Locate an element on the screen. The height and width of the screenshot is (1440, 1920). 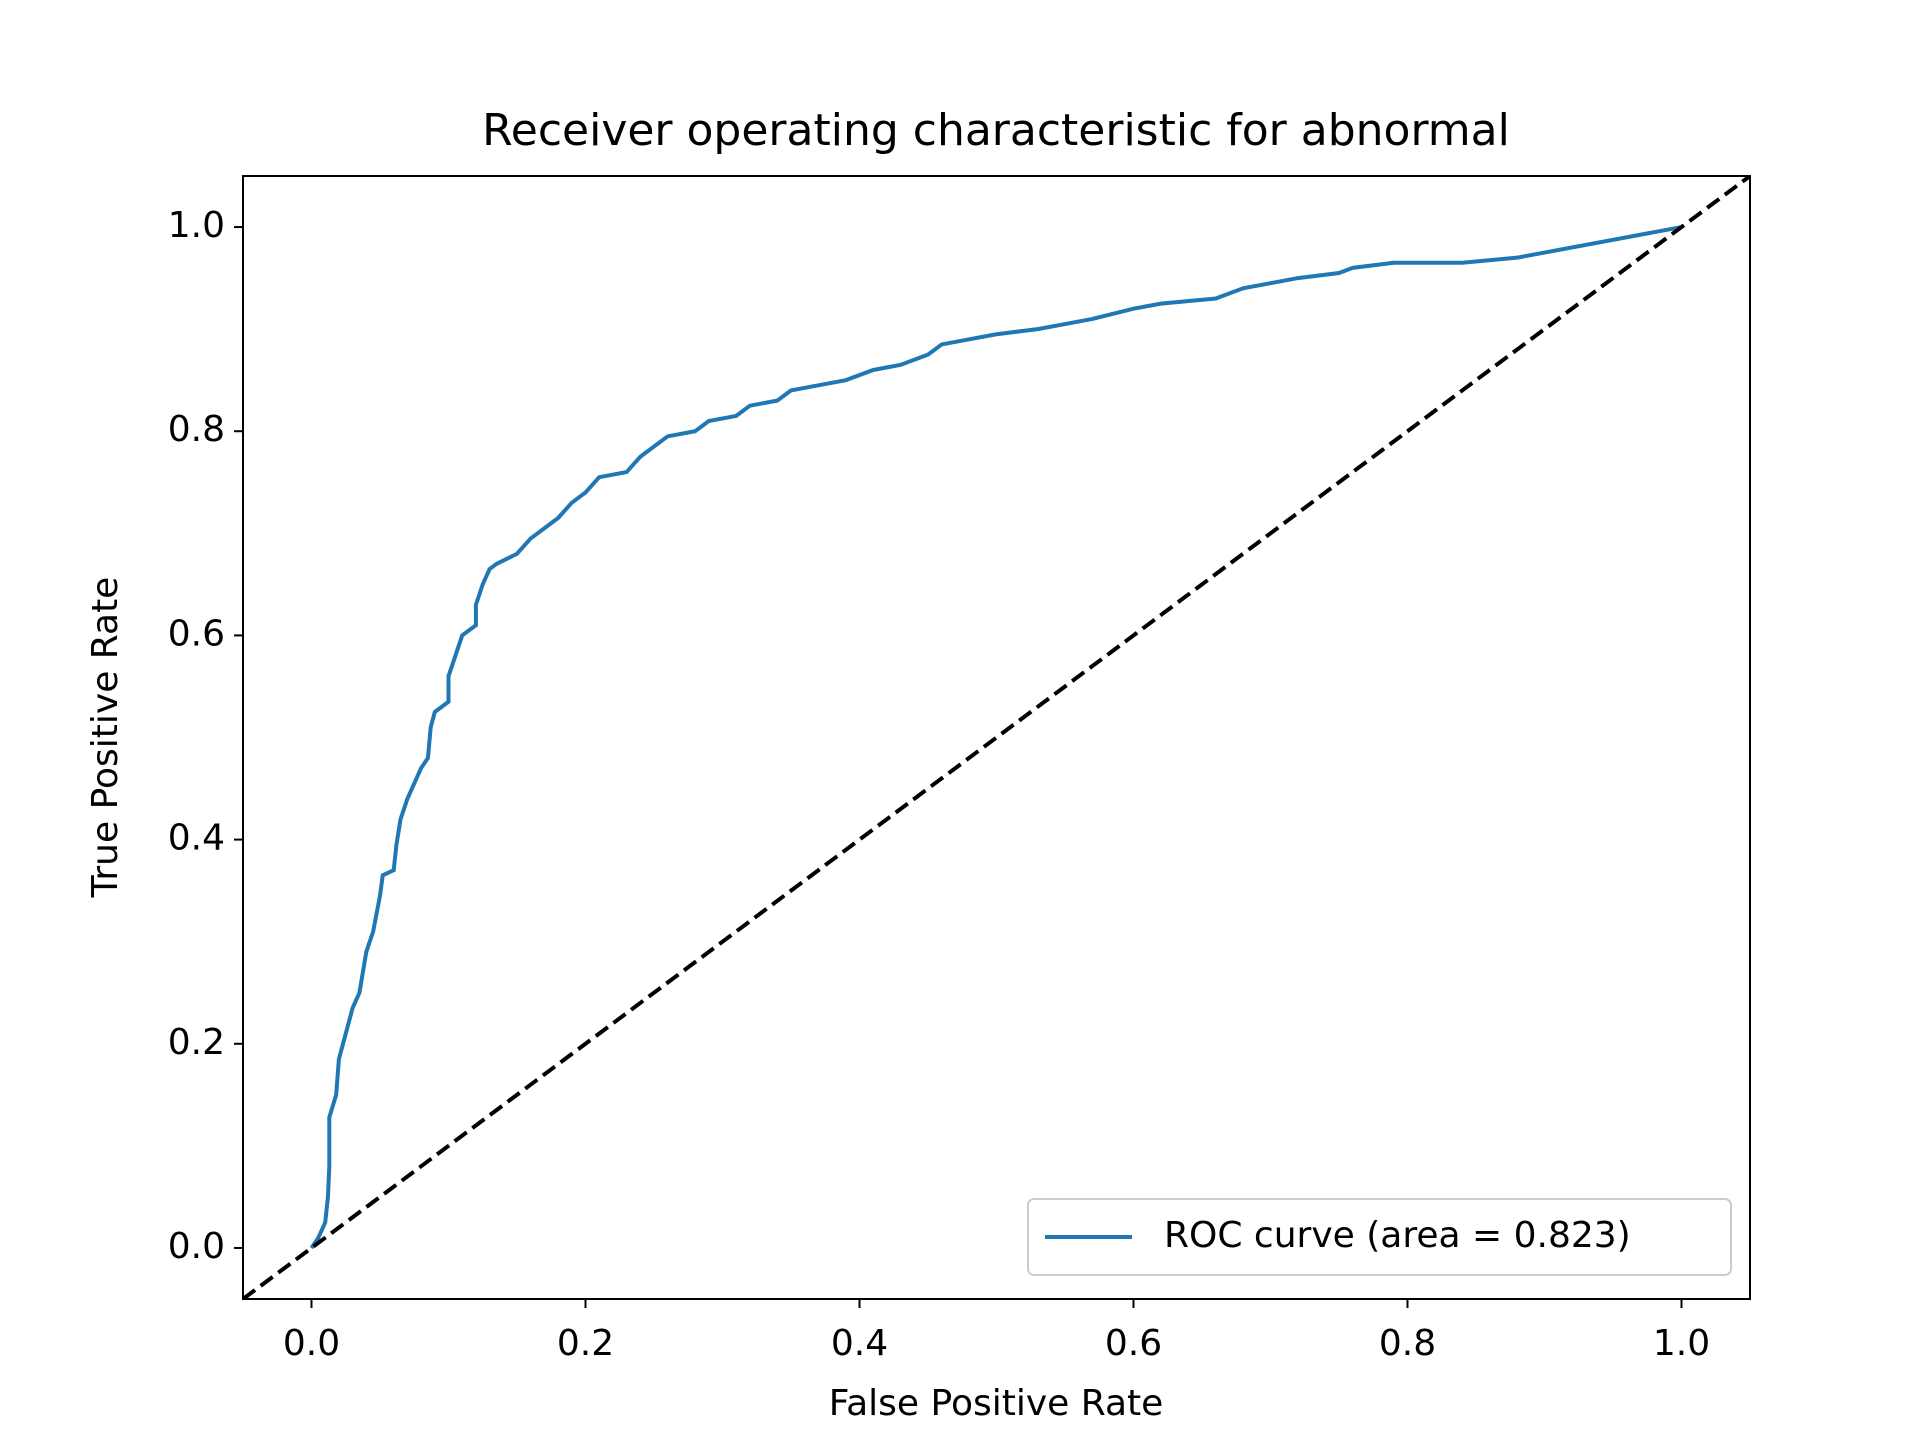
y-tick-label: 1.0 is located at coordinates (196, 225).